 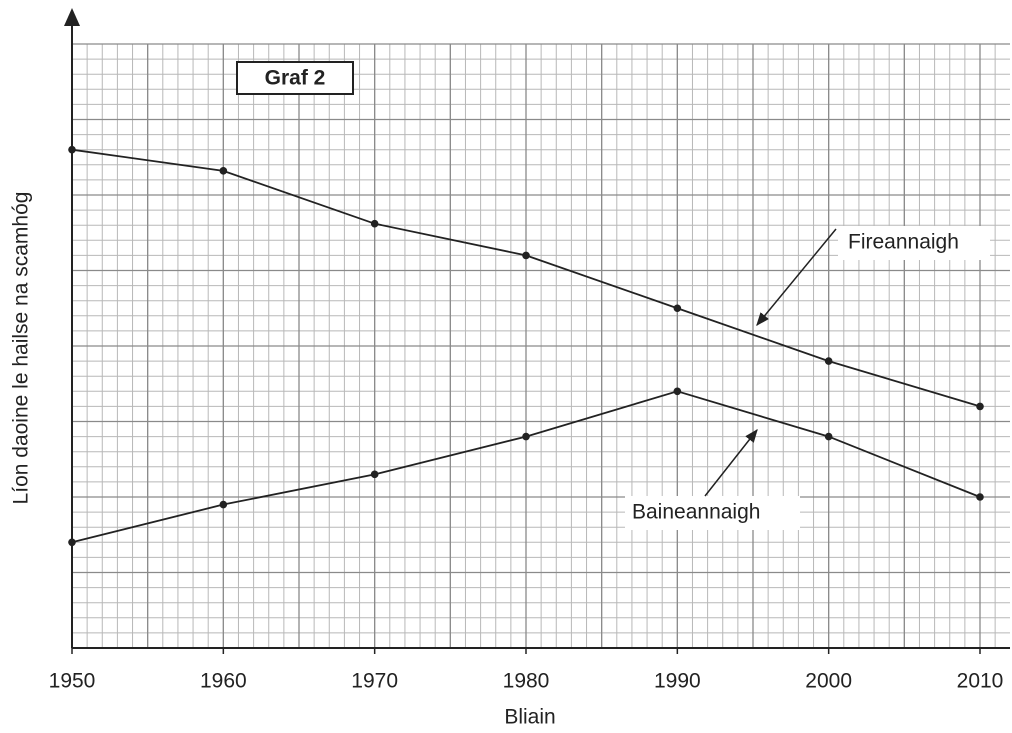 I want to click on series-annotation: Baineannaigh, so click(x=696, y=512).